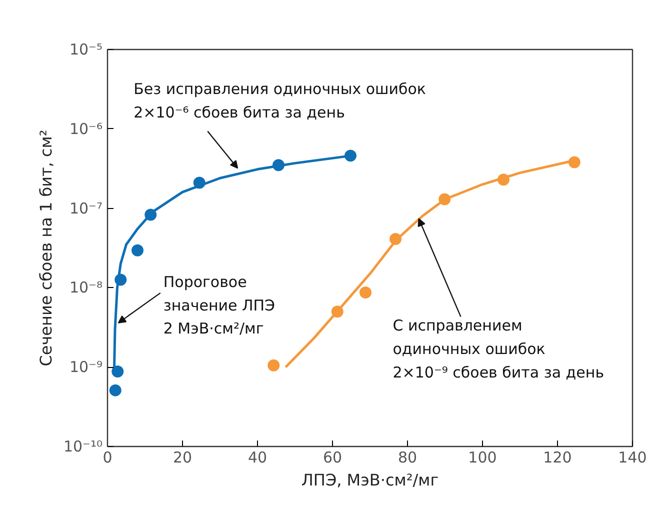 This screenshot has width=658, height=522. What do you see at coordinates (258, 457) in the screenshot?
I see `x-tick-label: 40` at bounding box center [258, 457].